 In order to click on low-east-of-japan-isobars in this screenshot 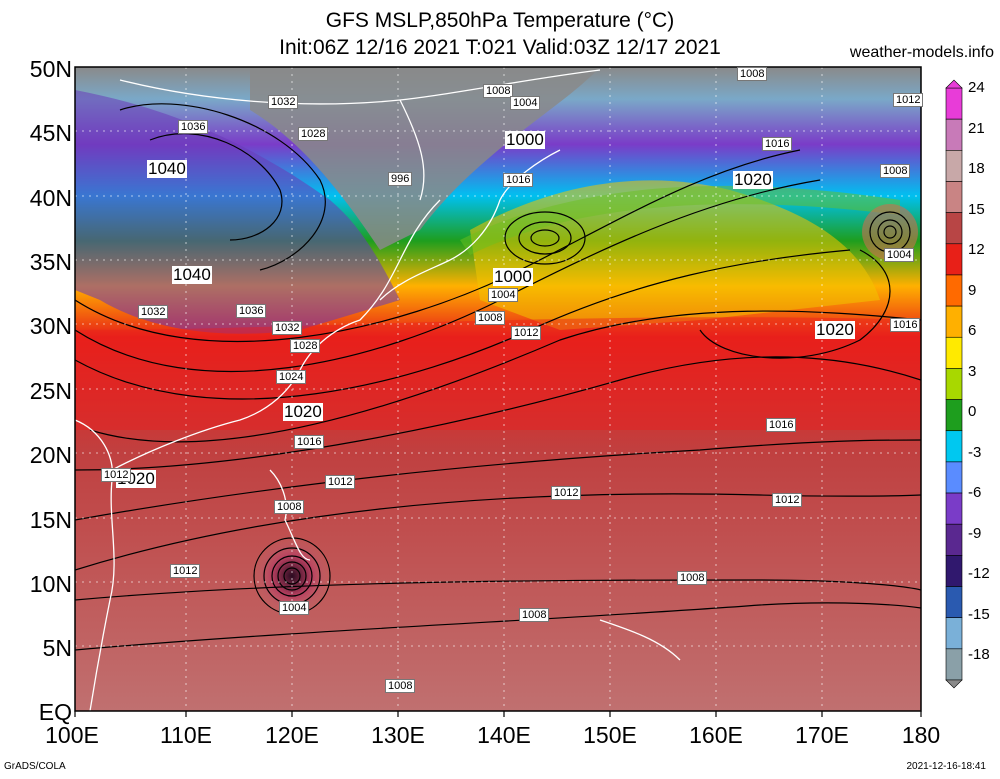, I will do `click(545, 238)`.